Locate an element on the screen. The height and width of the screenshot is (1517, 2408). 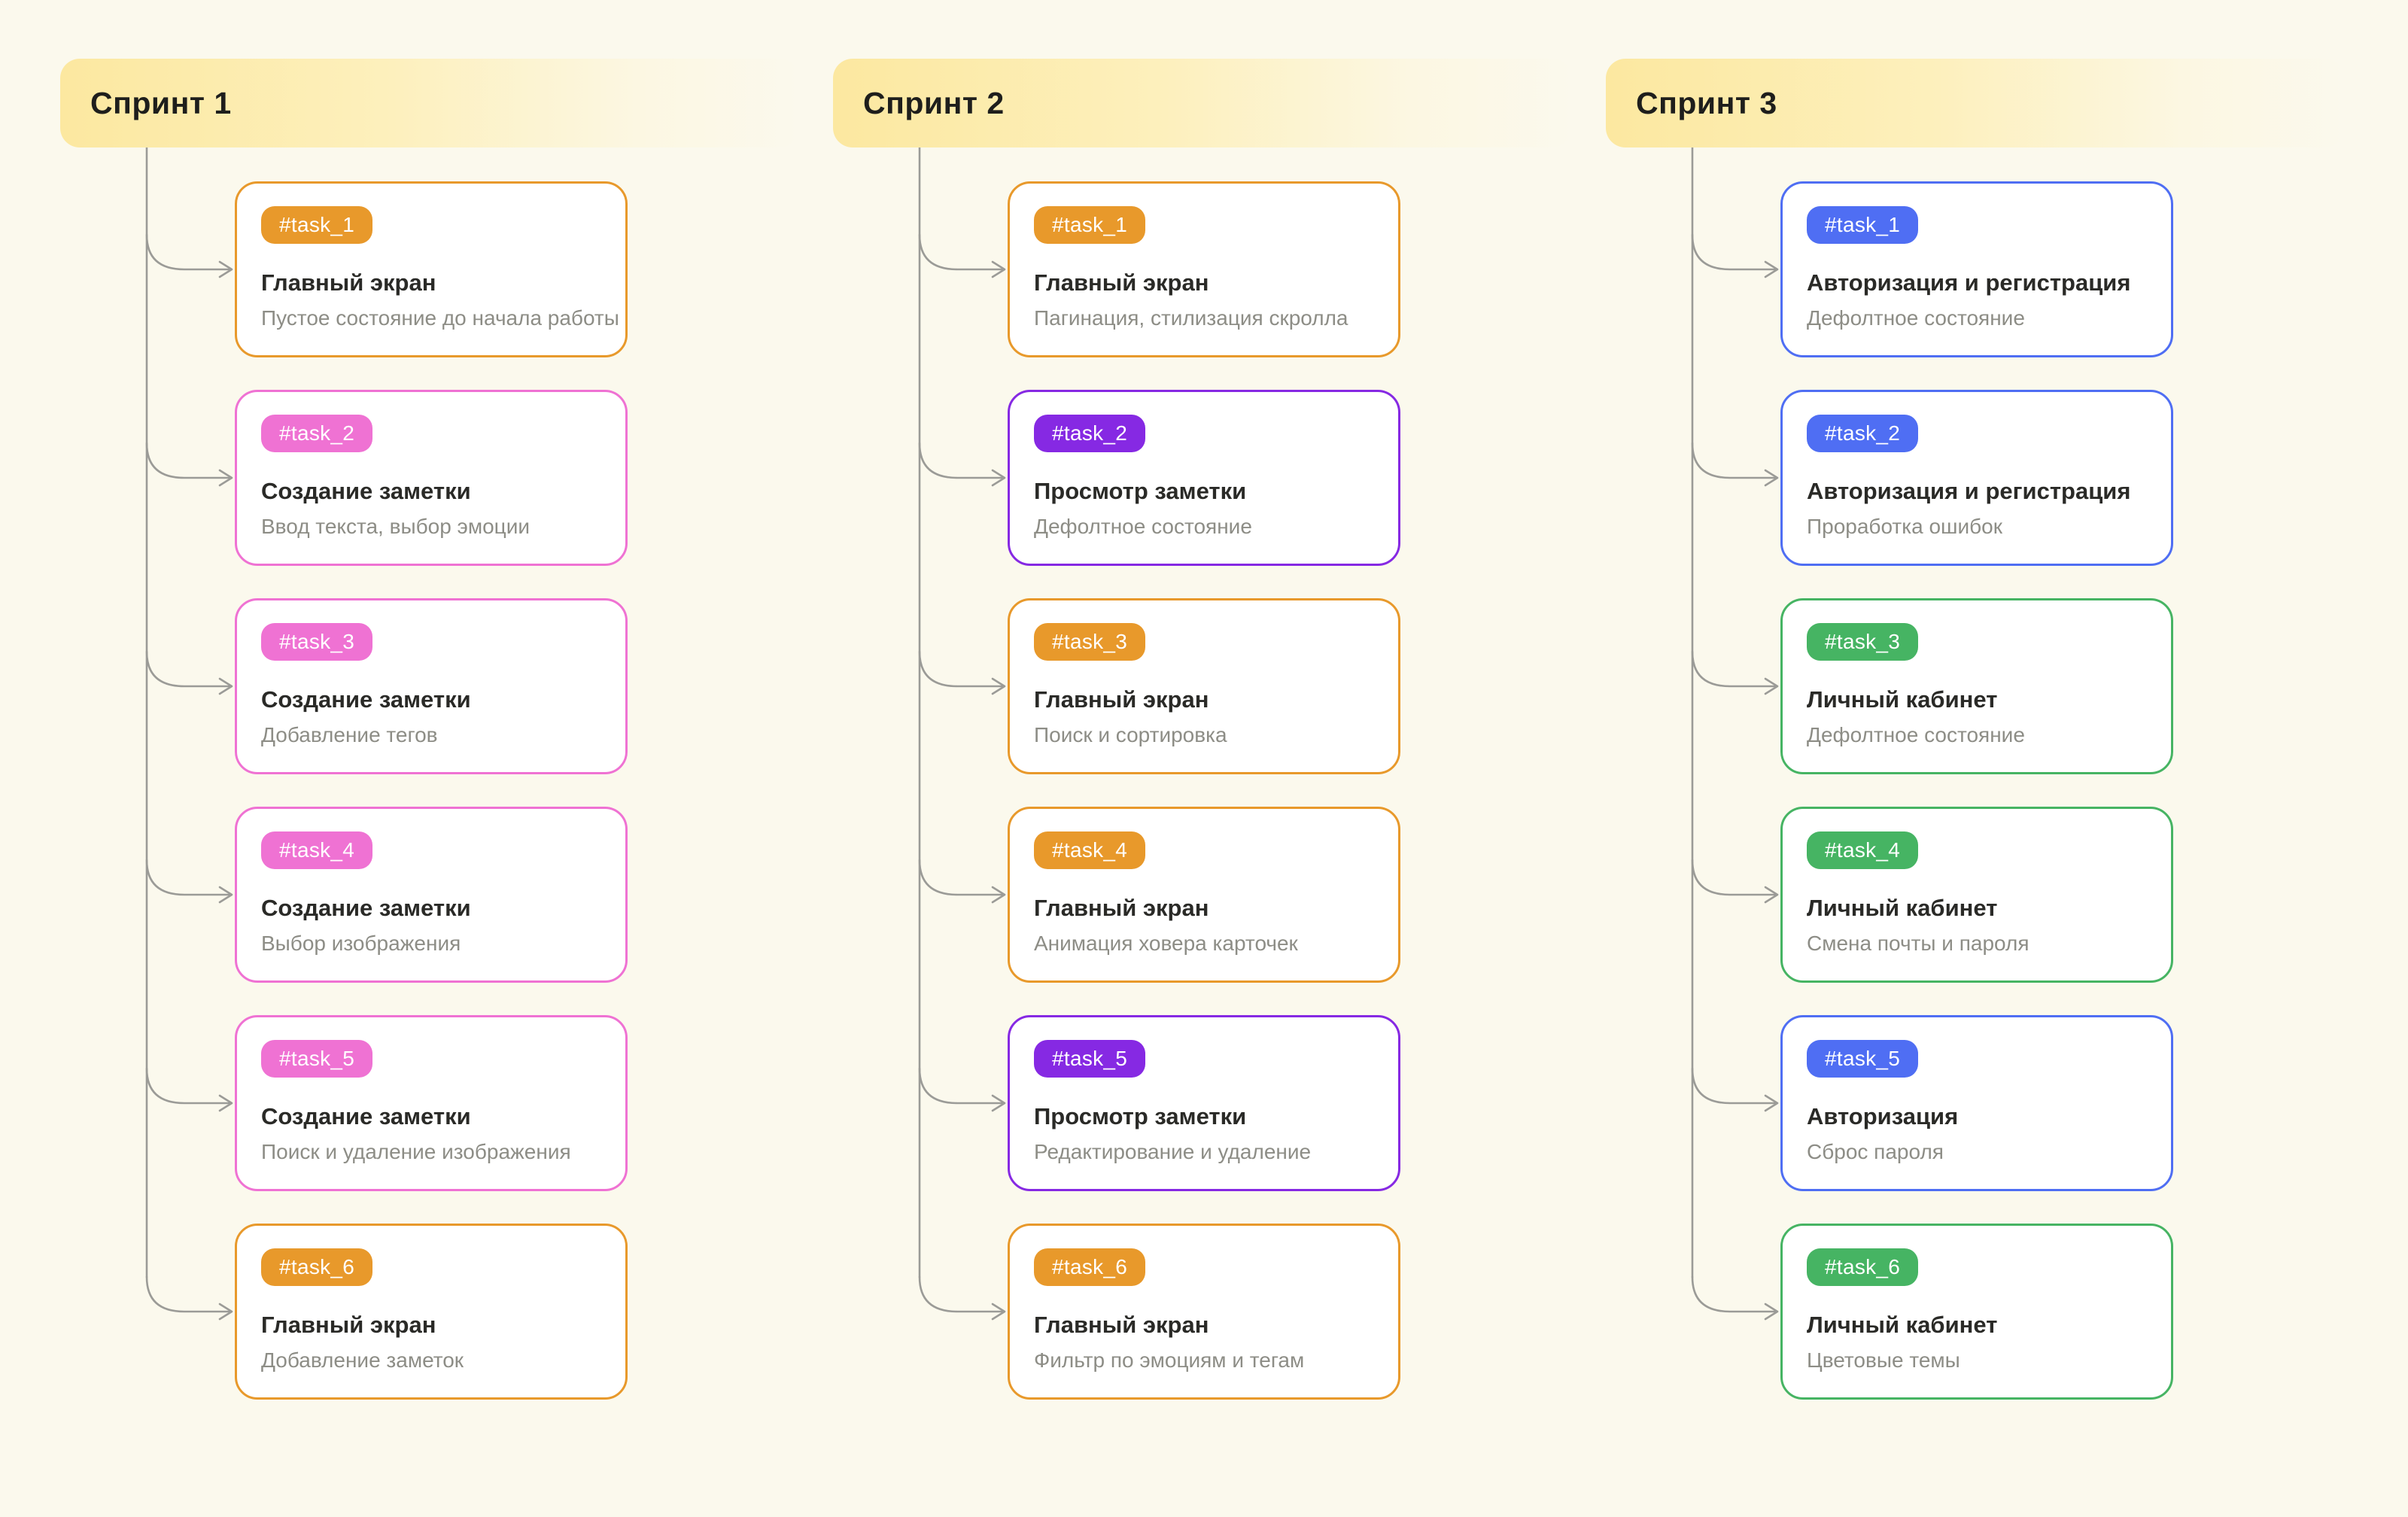
task-card: #task_6 Личный кабинет Цветовые темы is located at coordinates (1976, 1312).